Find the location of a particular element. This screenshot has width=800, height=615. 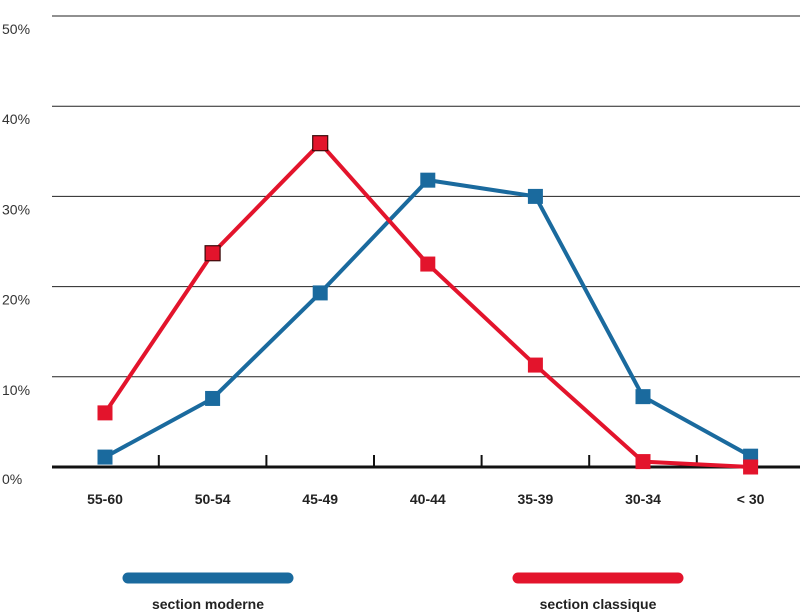

y-tick-label: 40% is located at coordinates (16, 119).